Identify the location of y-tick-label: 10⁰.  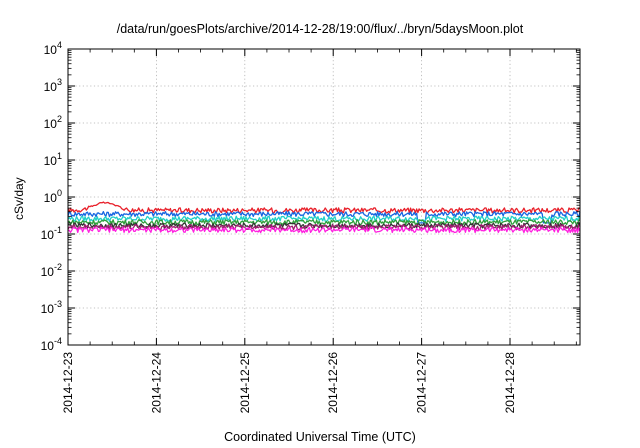
(53, 196).